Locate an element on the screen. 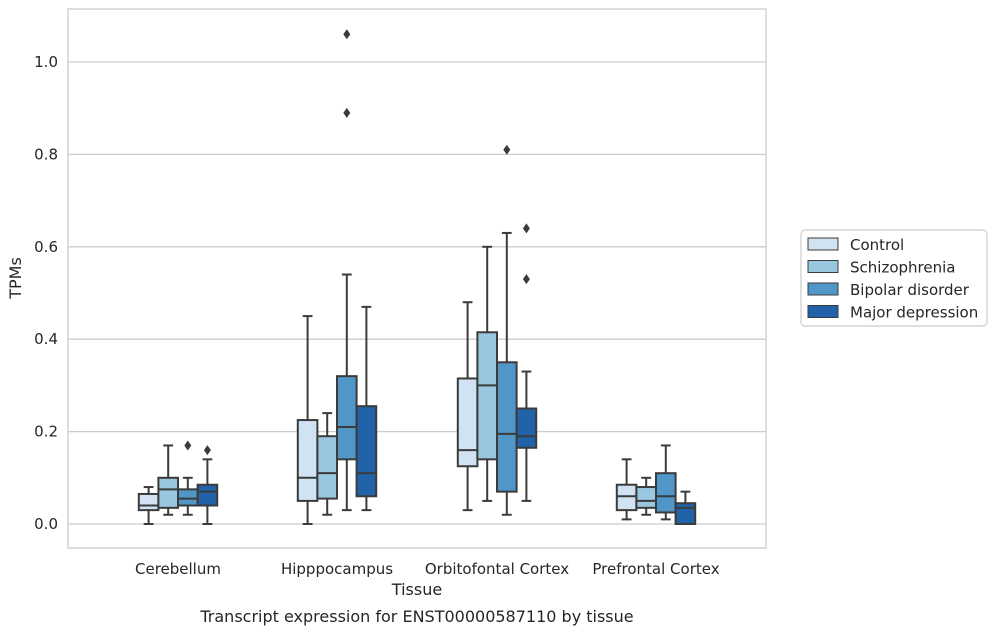 This screenshot has width=997, height=634. legend-label: Bipolar disorder is located at coordinates (910, 290).